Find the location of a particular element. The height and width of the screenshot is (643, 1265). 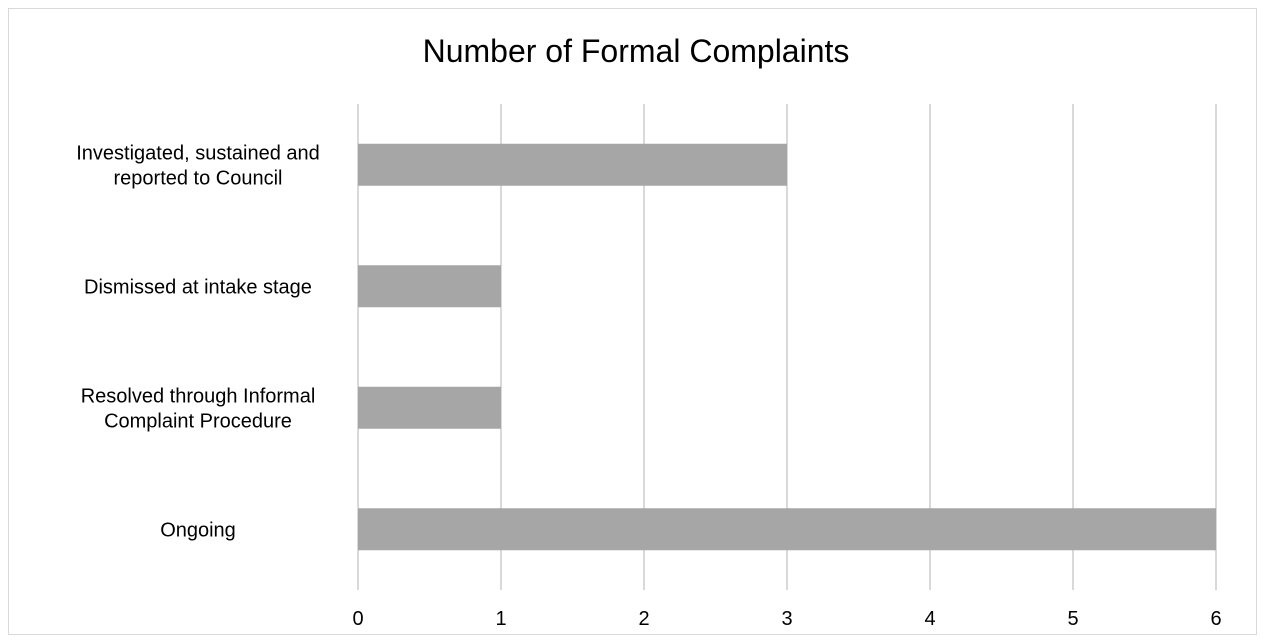

category-label: Dismissed at intake stage is located at coordinates (198, 287).